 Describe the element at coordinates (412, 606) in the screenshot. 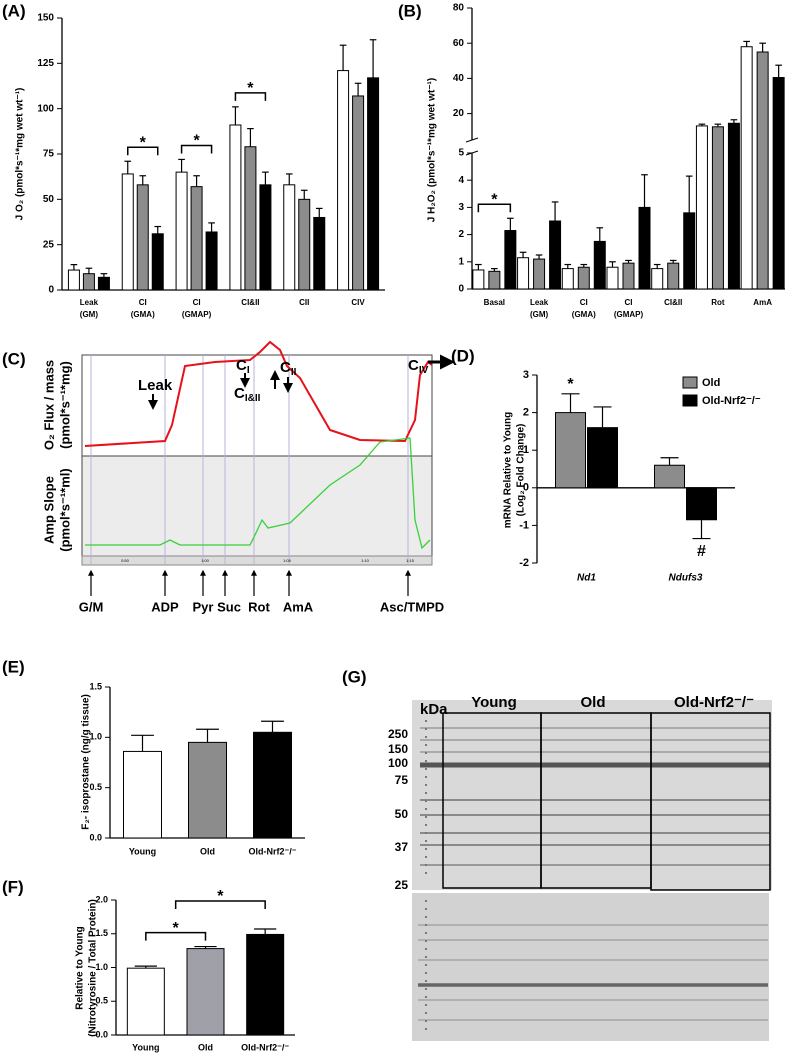

I see `injection-label: Asc/TMPD` at that location.